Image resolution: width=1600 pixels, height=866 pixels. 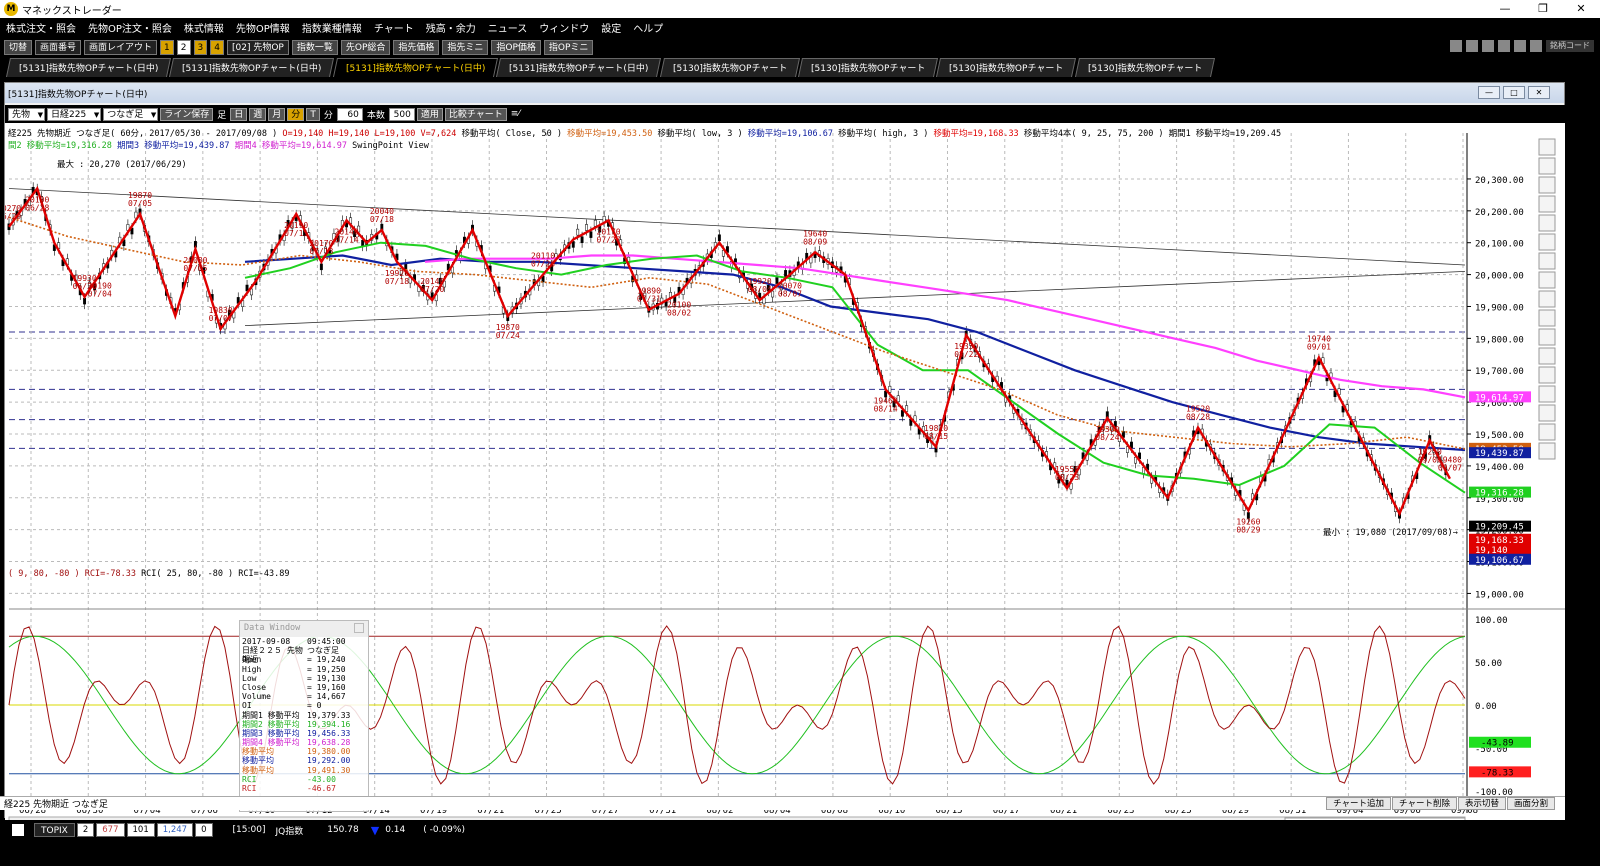 I want to click on index-op-mini-button: 指OPミニ, so click(x=568, y=47).